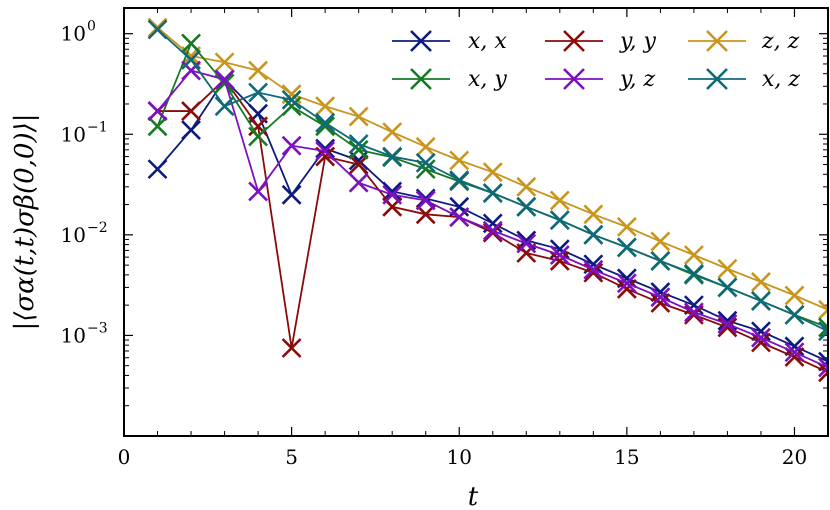 This screenshot has height=510, width=830. Describe the element at coordinates (637, 79) in the screenshot. I see `legend-label: y, z` at that location.